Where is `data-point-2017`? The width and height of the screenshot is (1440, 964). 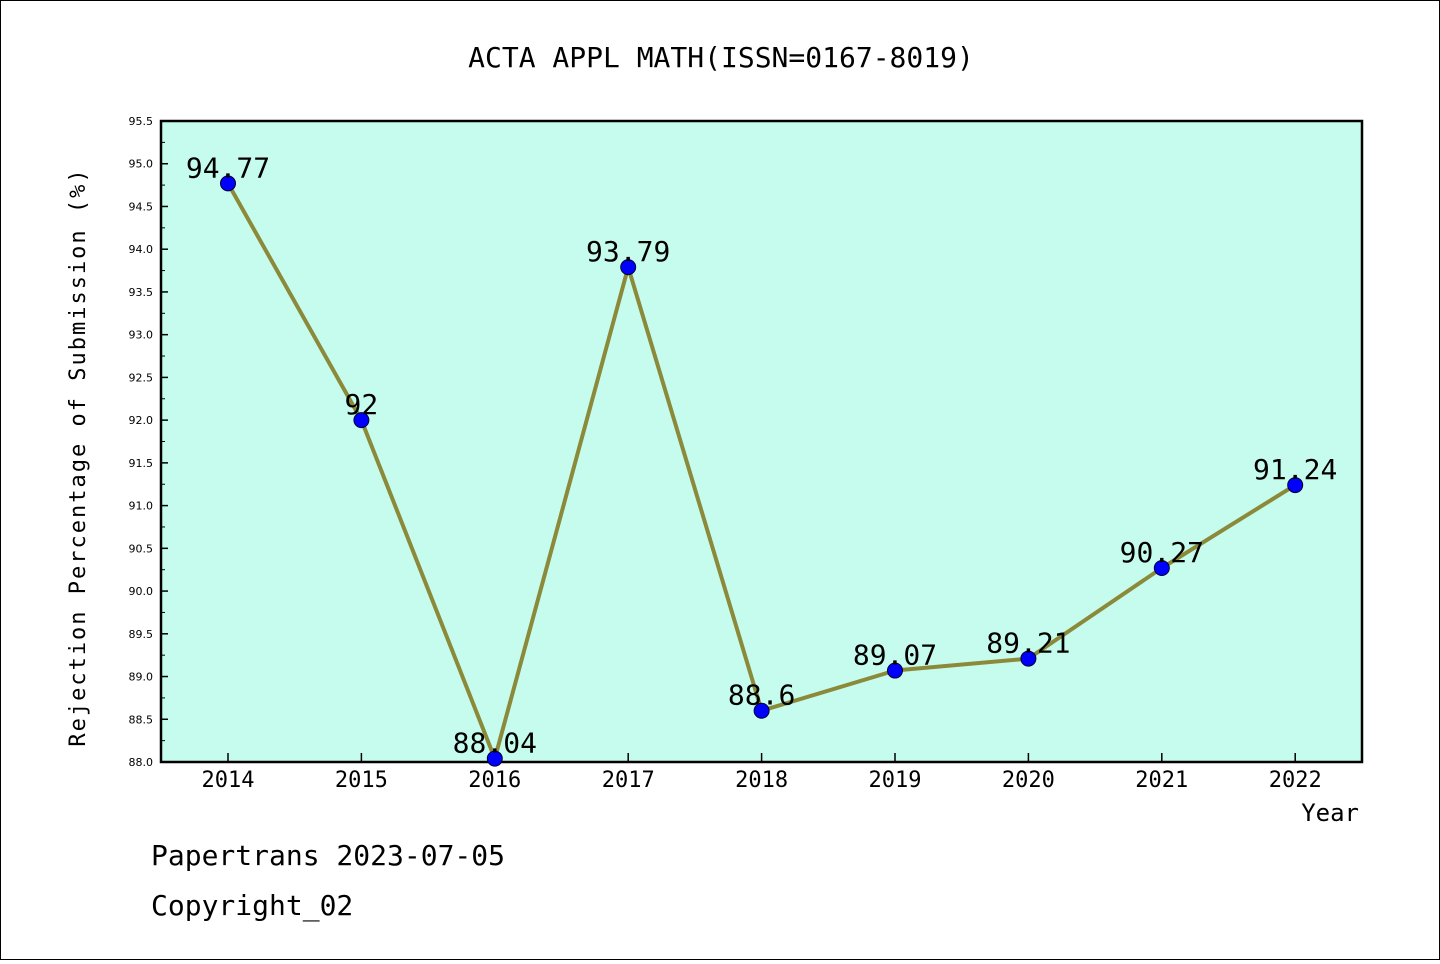
data-point-2017 is located at coordinates (628, 267).